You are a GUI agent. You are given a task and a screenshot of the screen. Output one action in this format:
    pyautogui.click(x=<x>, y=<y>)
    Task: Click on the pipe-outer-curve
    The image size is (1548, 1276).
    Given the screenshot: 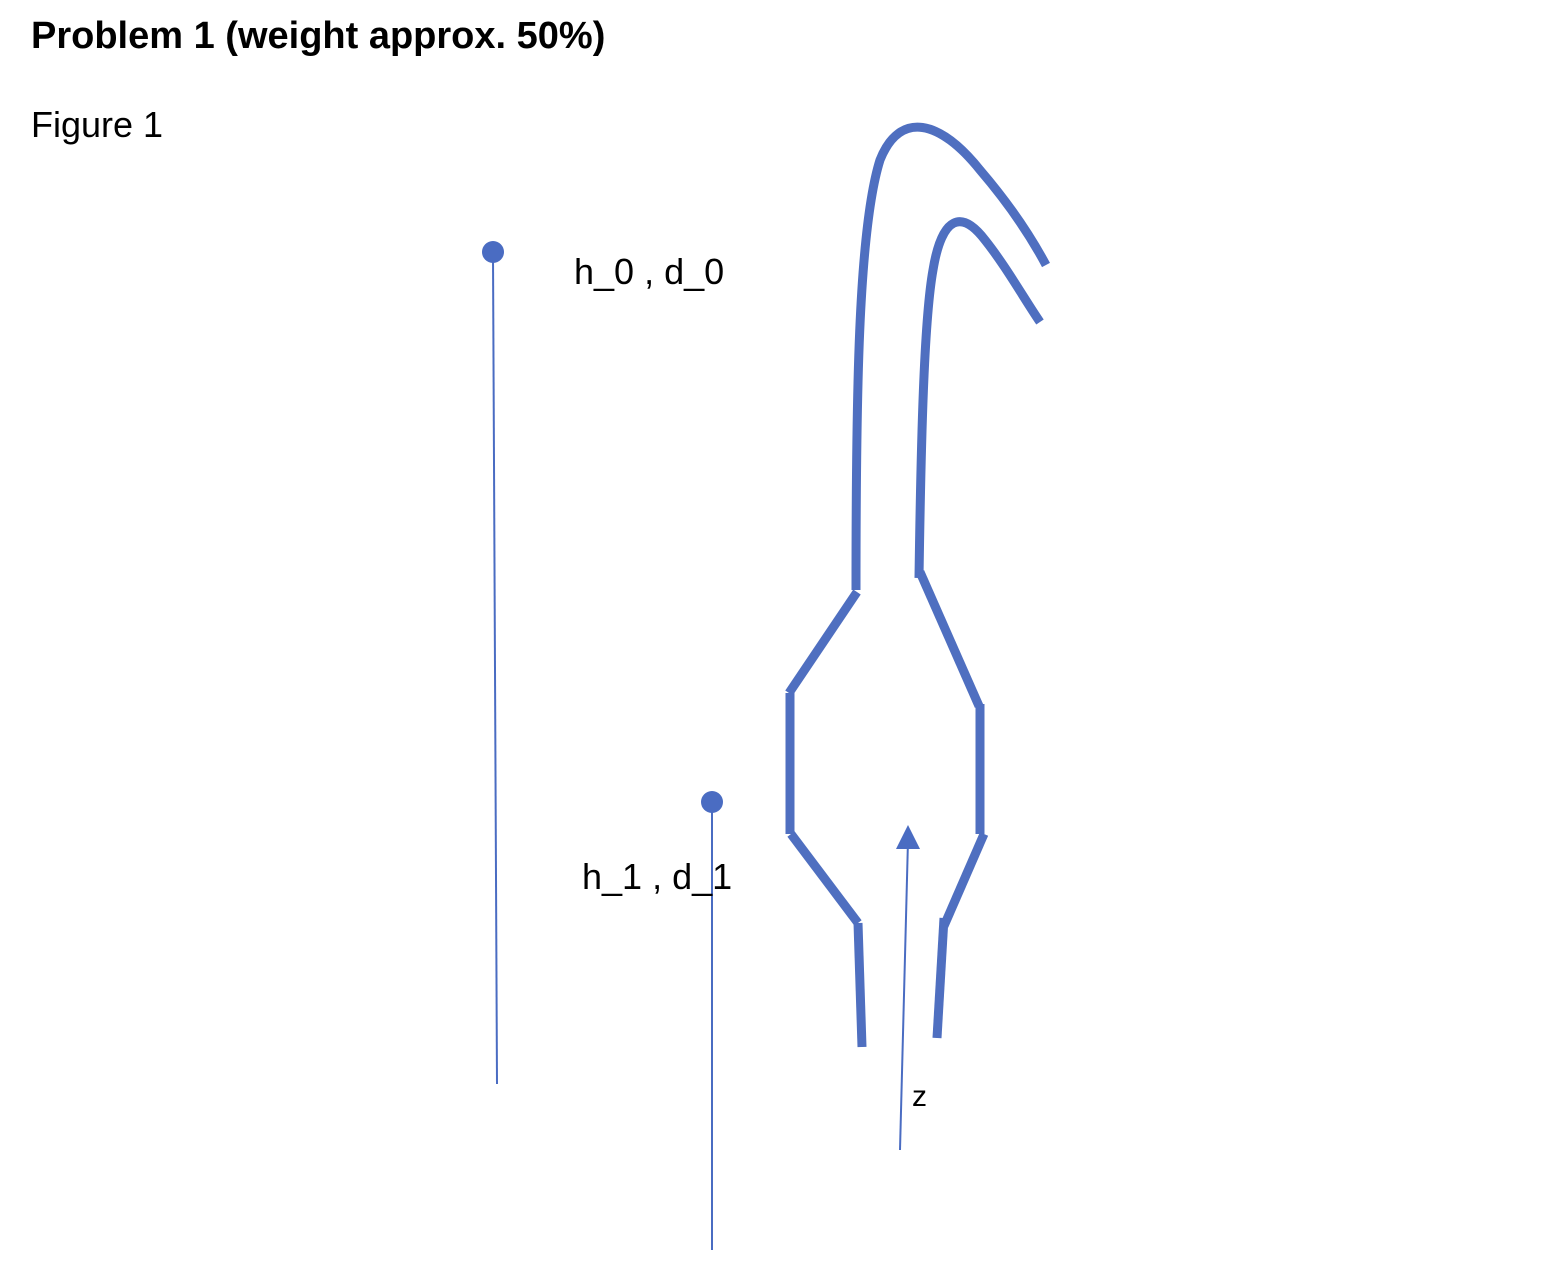 What is the action you would take?
    pyautogui.click(x=950, y=356)
    